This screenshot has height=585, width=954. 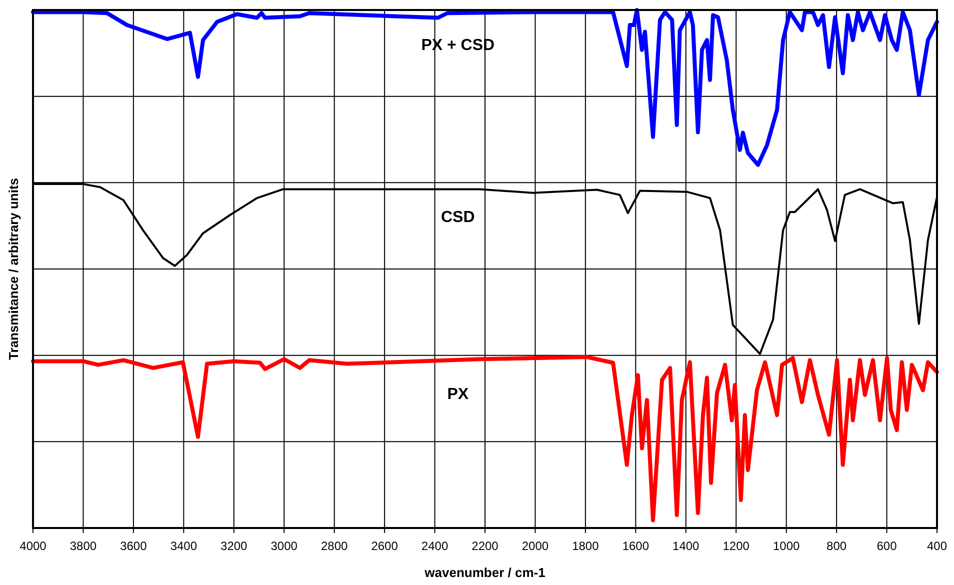 What do you see at coordinates (334, 546) in the screenshot?
I see `x-tick-label: 2800` at bounding box center [334, 546].